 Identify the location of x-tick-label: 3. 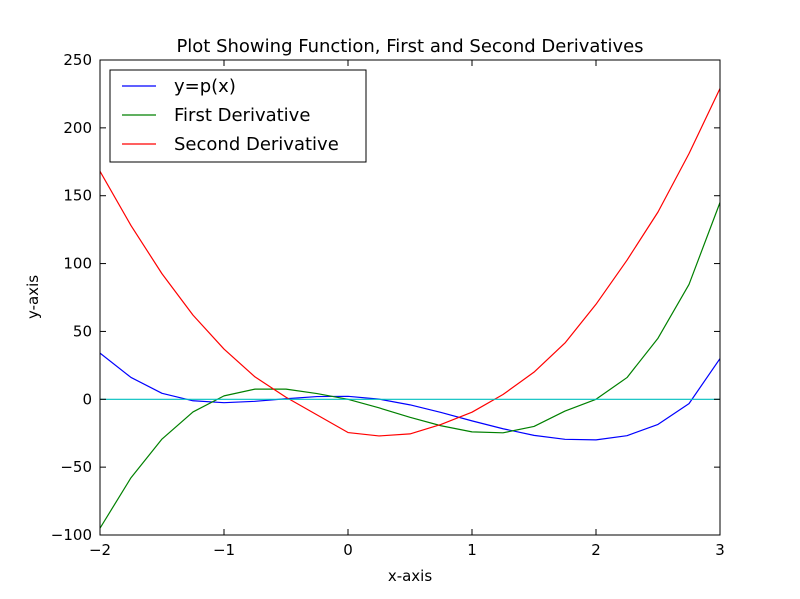
(720, 550).